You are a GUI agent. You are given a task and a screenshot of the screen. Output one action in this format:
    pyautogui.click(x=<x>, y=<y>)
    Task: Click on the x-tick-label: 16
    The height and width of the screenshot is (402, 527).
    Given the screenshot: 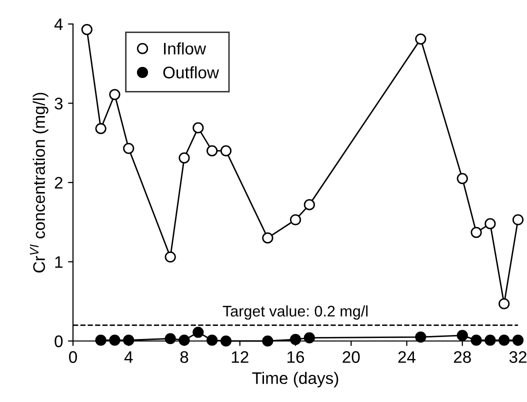 What is the action you would take?
    pyautogui.click(x=296, y=357)
    